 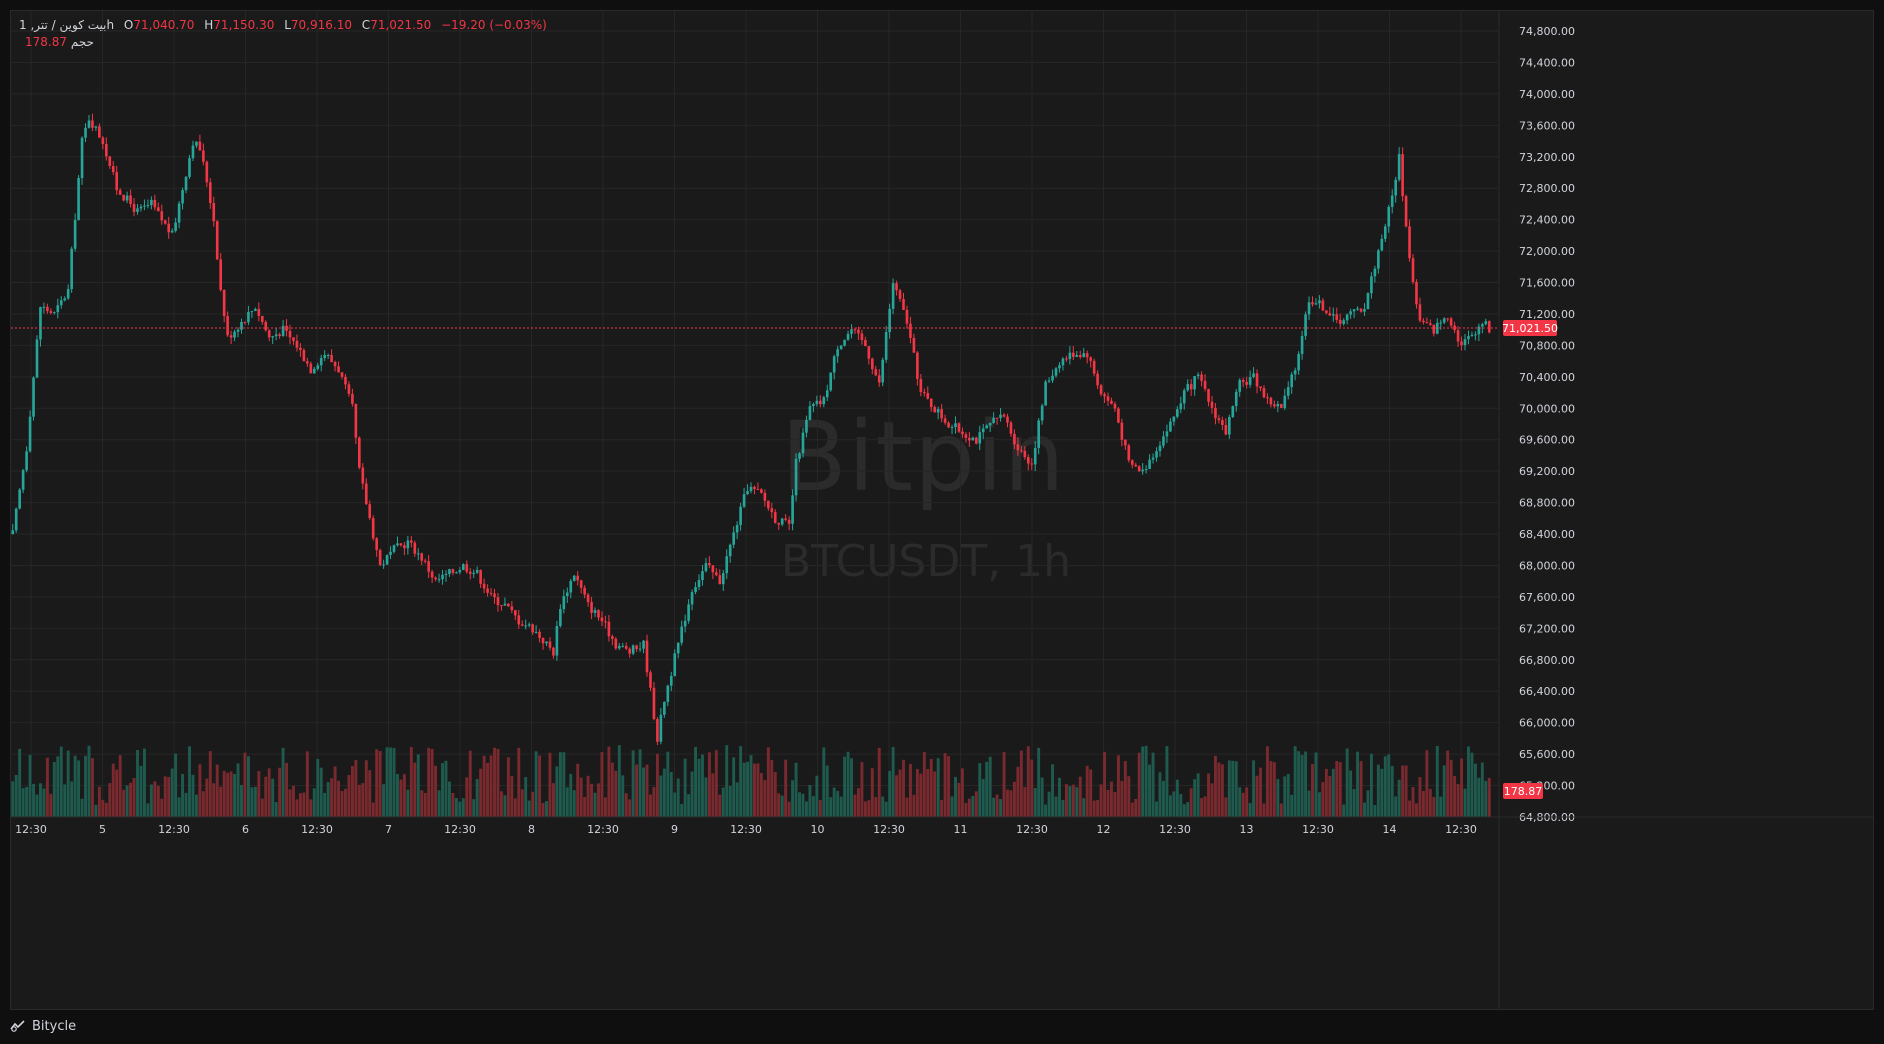 I want to click on legend-volume-label: حجم, so click(x=82, y=42).